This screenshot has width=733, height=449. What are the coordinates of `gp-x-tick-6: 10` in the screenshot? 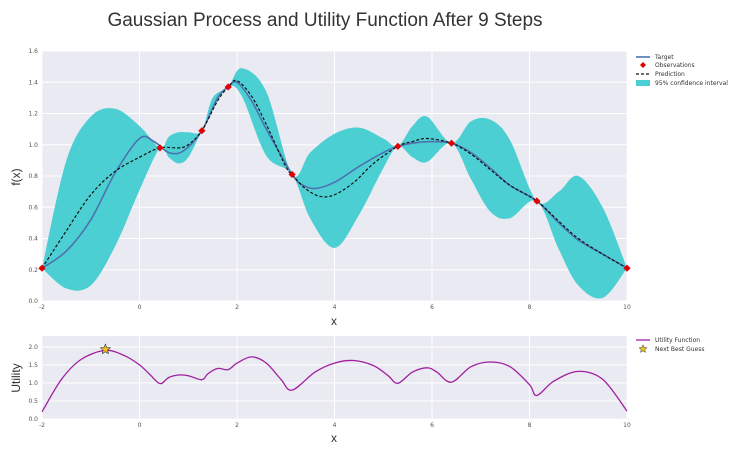 It's located at (627, 307).